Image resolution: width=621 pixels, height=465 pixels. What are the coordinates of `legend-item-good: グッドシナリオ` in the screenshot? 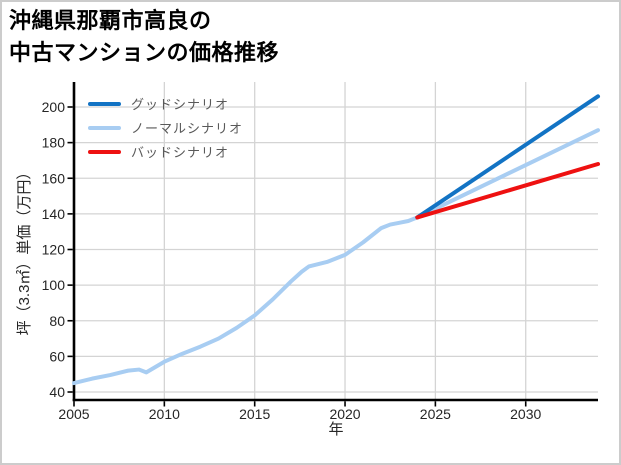 It's located at (165, 104).